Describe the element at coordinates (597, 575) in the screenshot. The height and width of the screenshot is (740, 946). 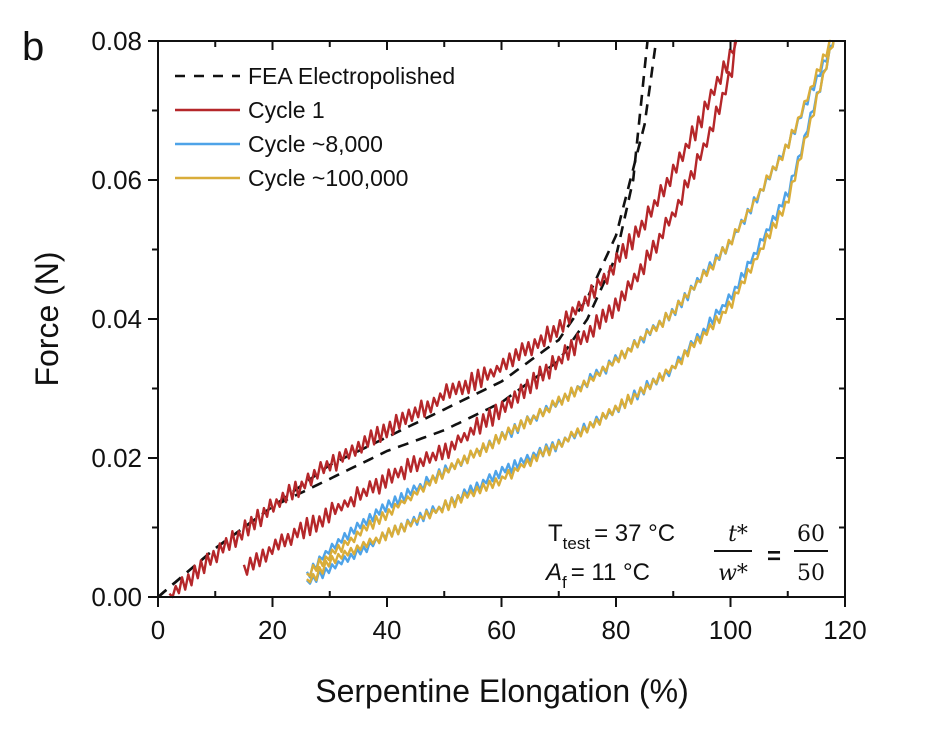
I see `af-label: Af = 11 °C` at that location.